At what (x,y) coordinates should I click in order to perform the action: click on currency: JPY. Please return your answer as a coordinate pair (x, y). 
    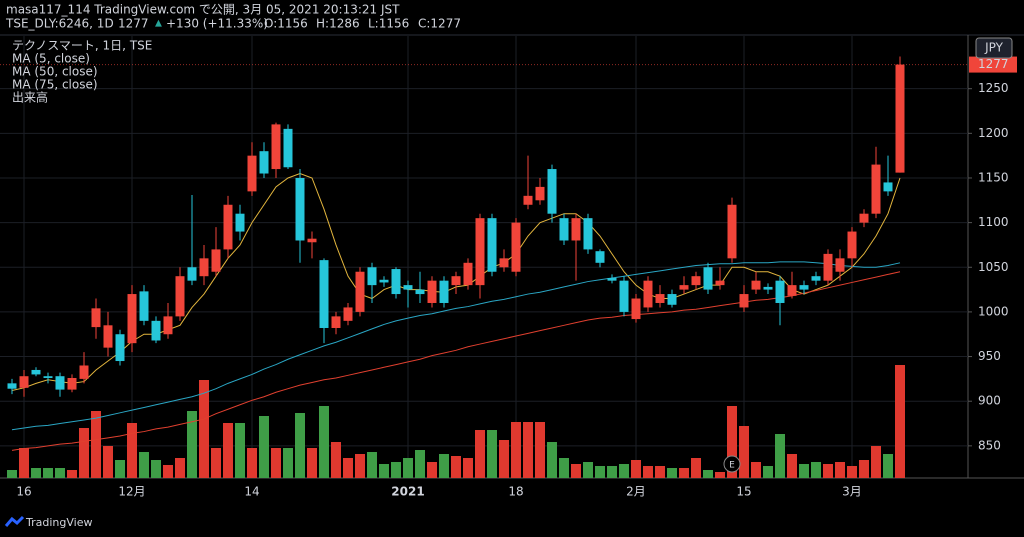
    Looking at the image, I should click on (994, 48).